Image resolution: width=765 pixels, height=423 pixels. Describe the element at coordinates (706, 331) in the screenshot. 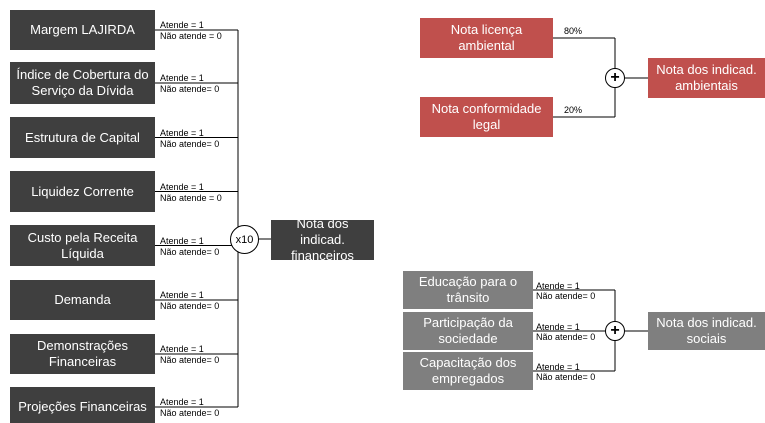

I see `output-box: Nota dos indicad. sociais` at that location.